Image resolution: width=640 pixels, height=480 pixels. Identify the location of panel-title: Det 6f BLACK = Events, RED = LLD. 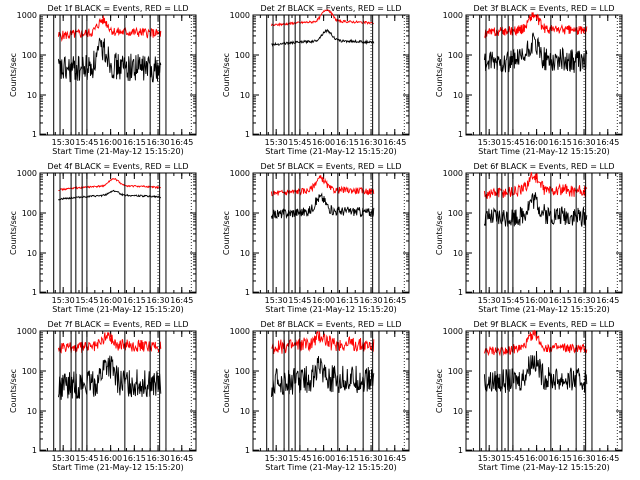
(543, 166).